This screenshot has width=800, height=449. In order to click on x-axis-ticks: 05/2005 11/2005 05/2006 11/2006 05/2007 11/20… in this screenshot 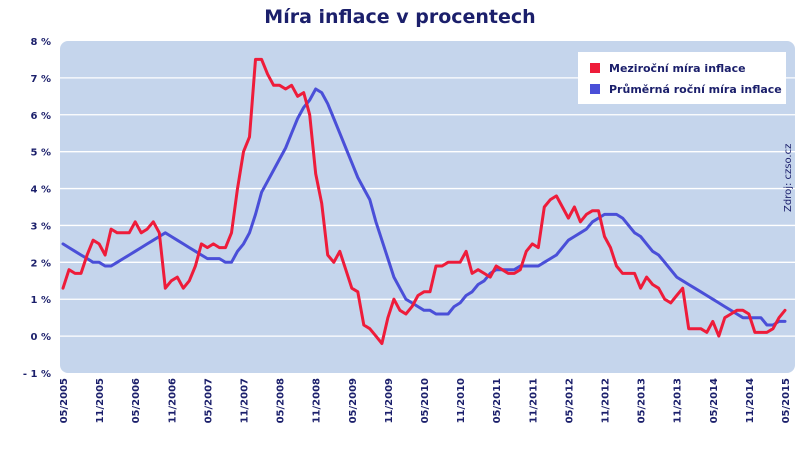, I will do `click(425, 400)`.